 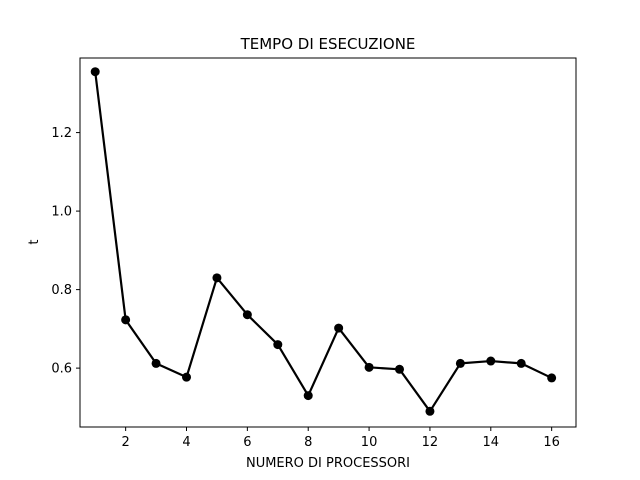 I want to click on x-tick-label: 2, so click(x=126, y=442).